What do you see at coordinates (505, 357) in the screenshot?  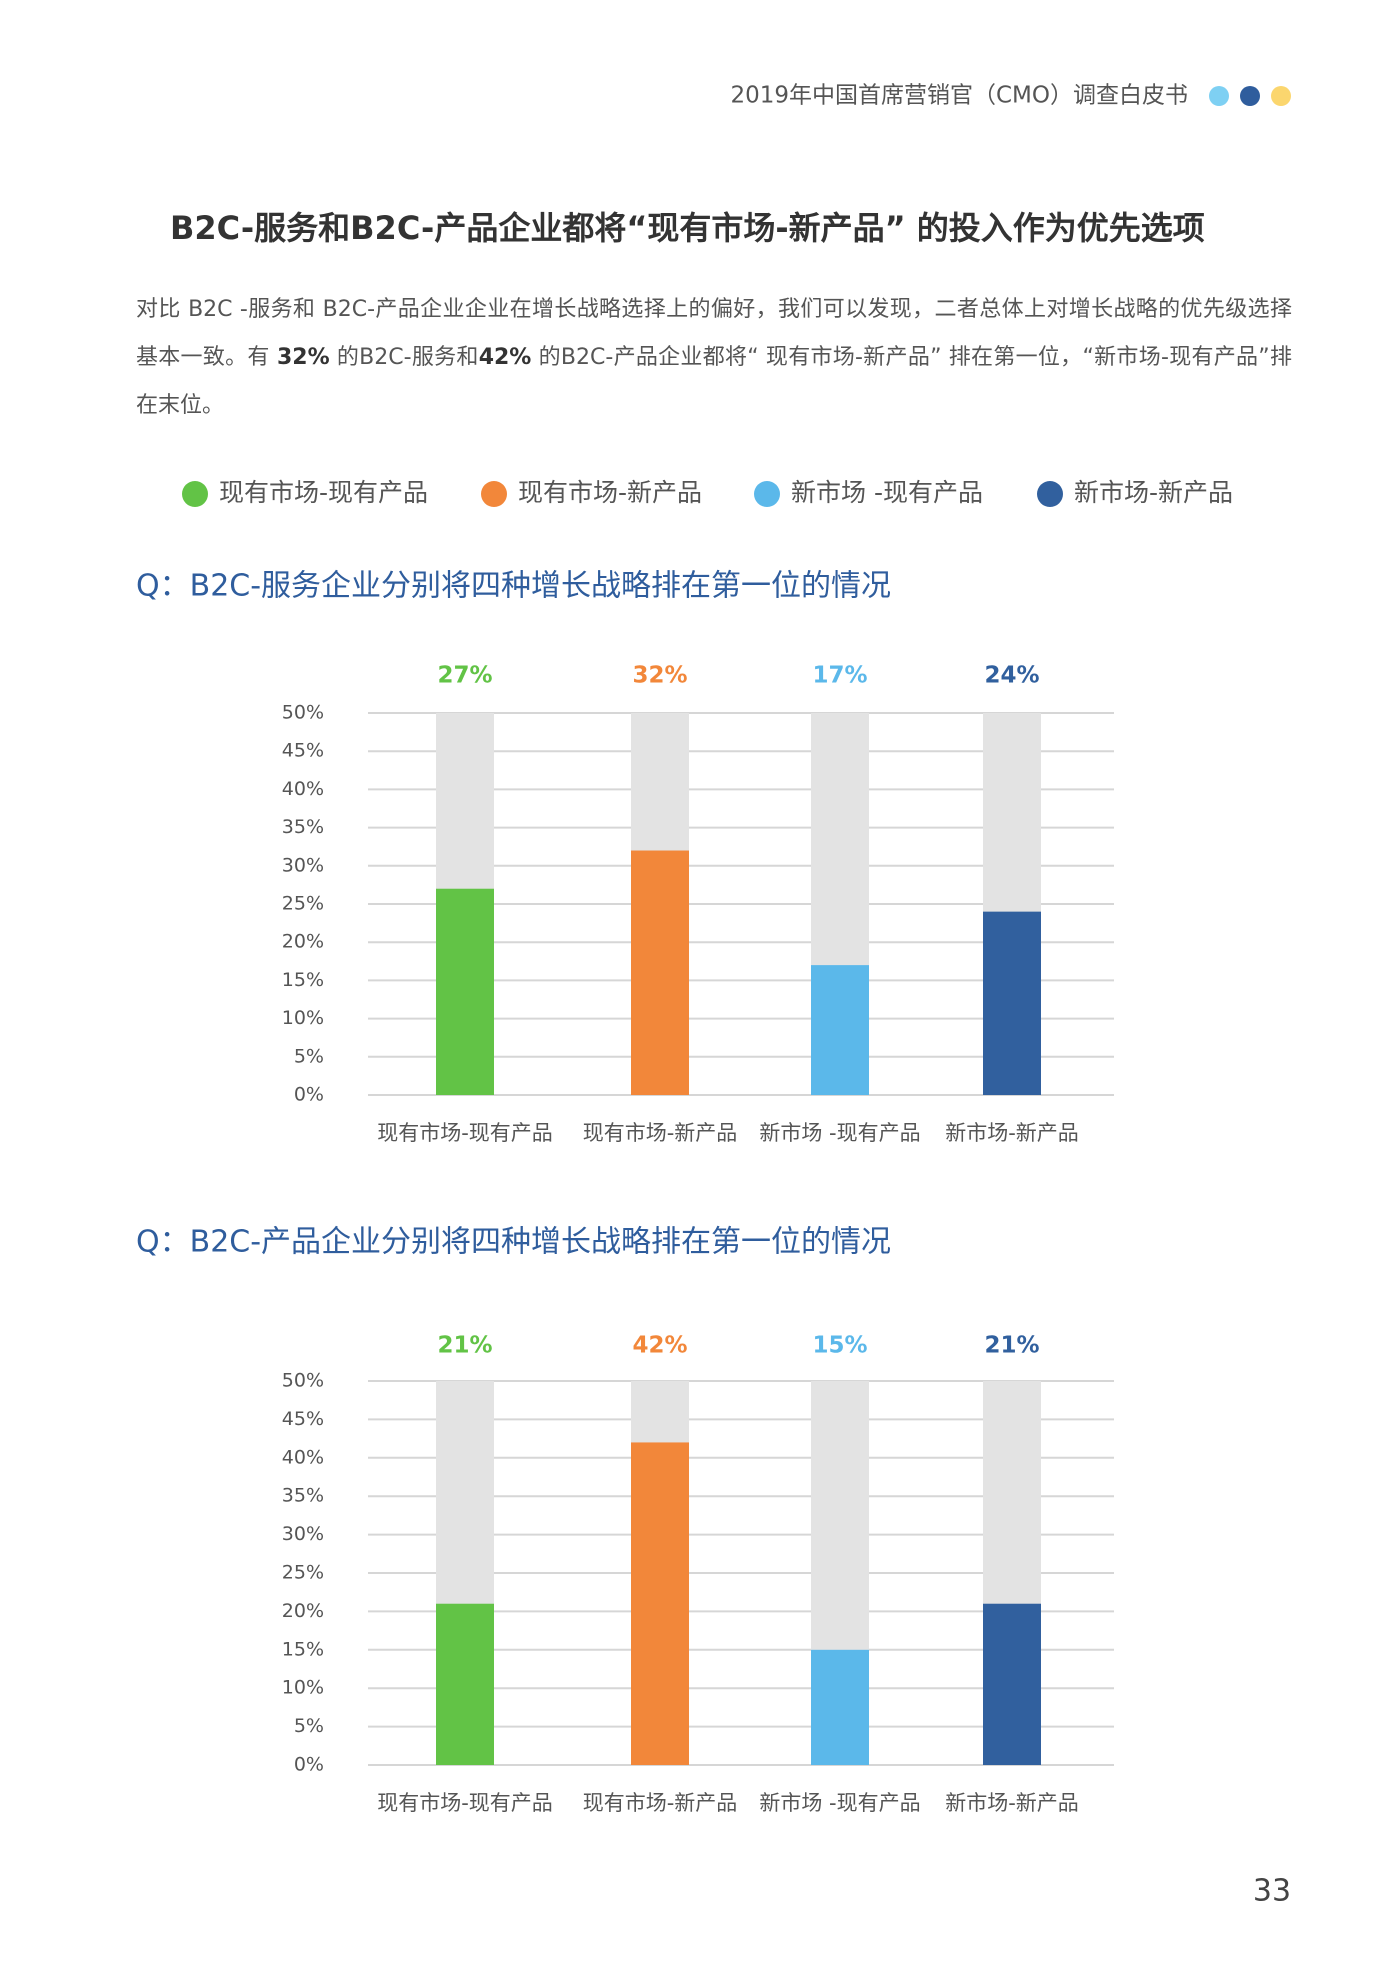 I see `paragraph-text: 42%` at bounding box center [505, 357].